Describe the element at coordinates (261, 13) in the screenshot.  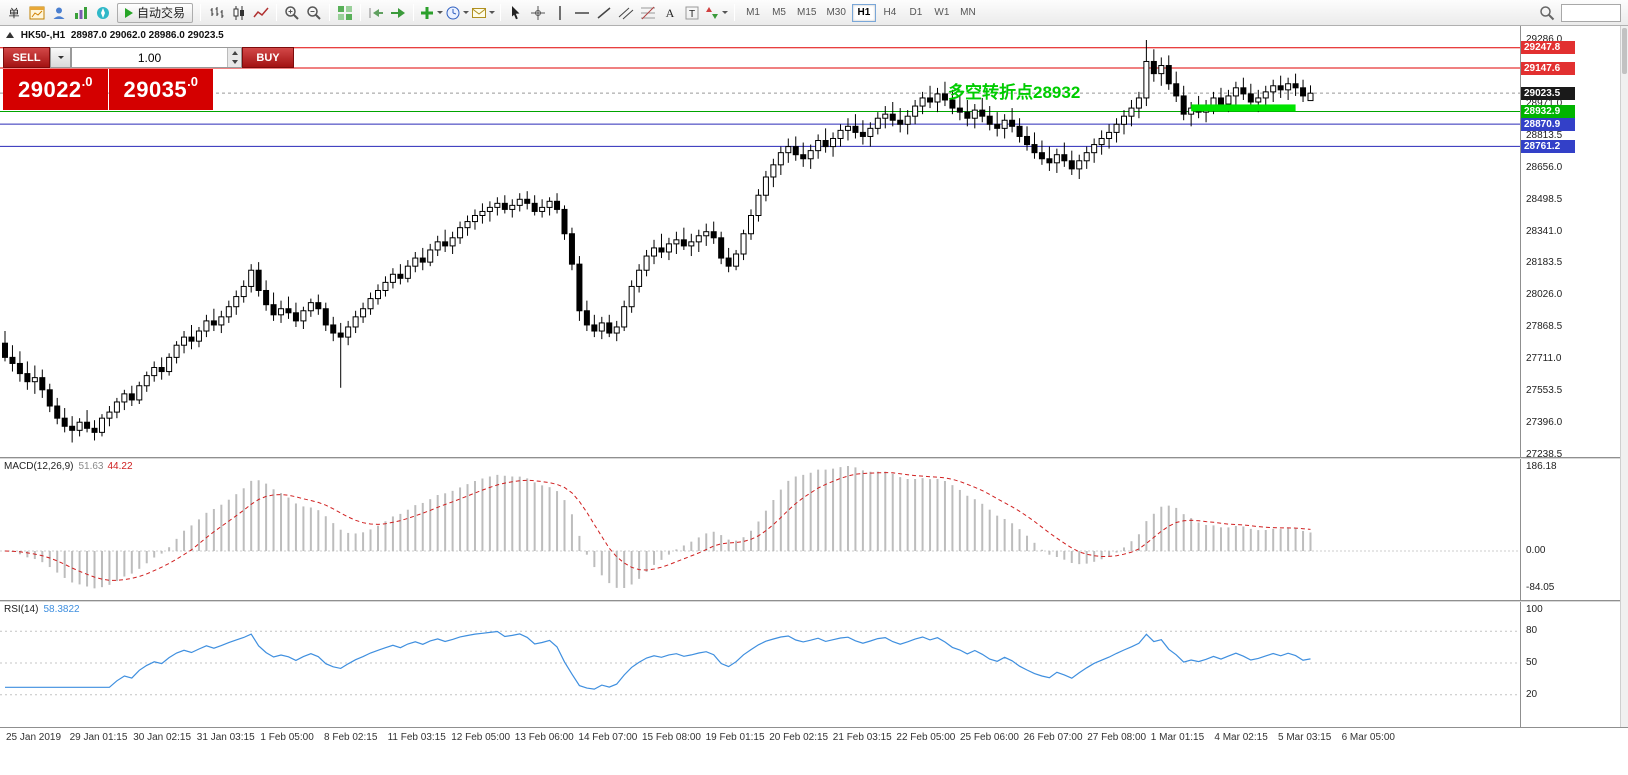
I see `line-chart-mode-icon` at that location.